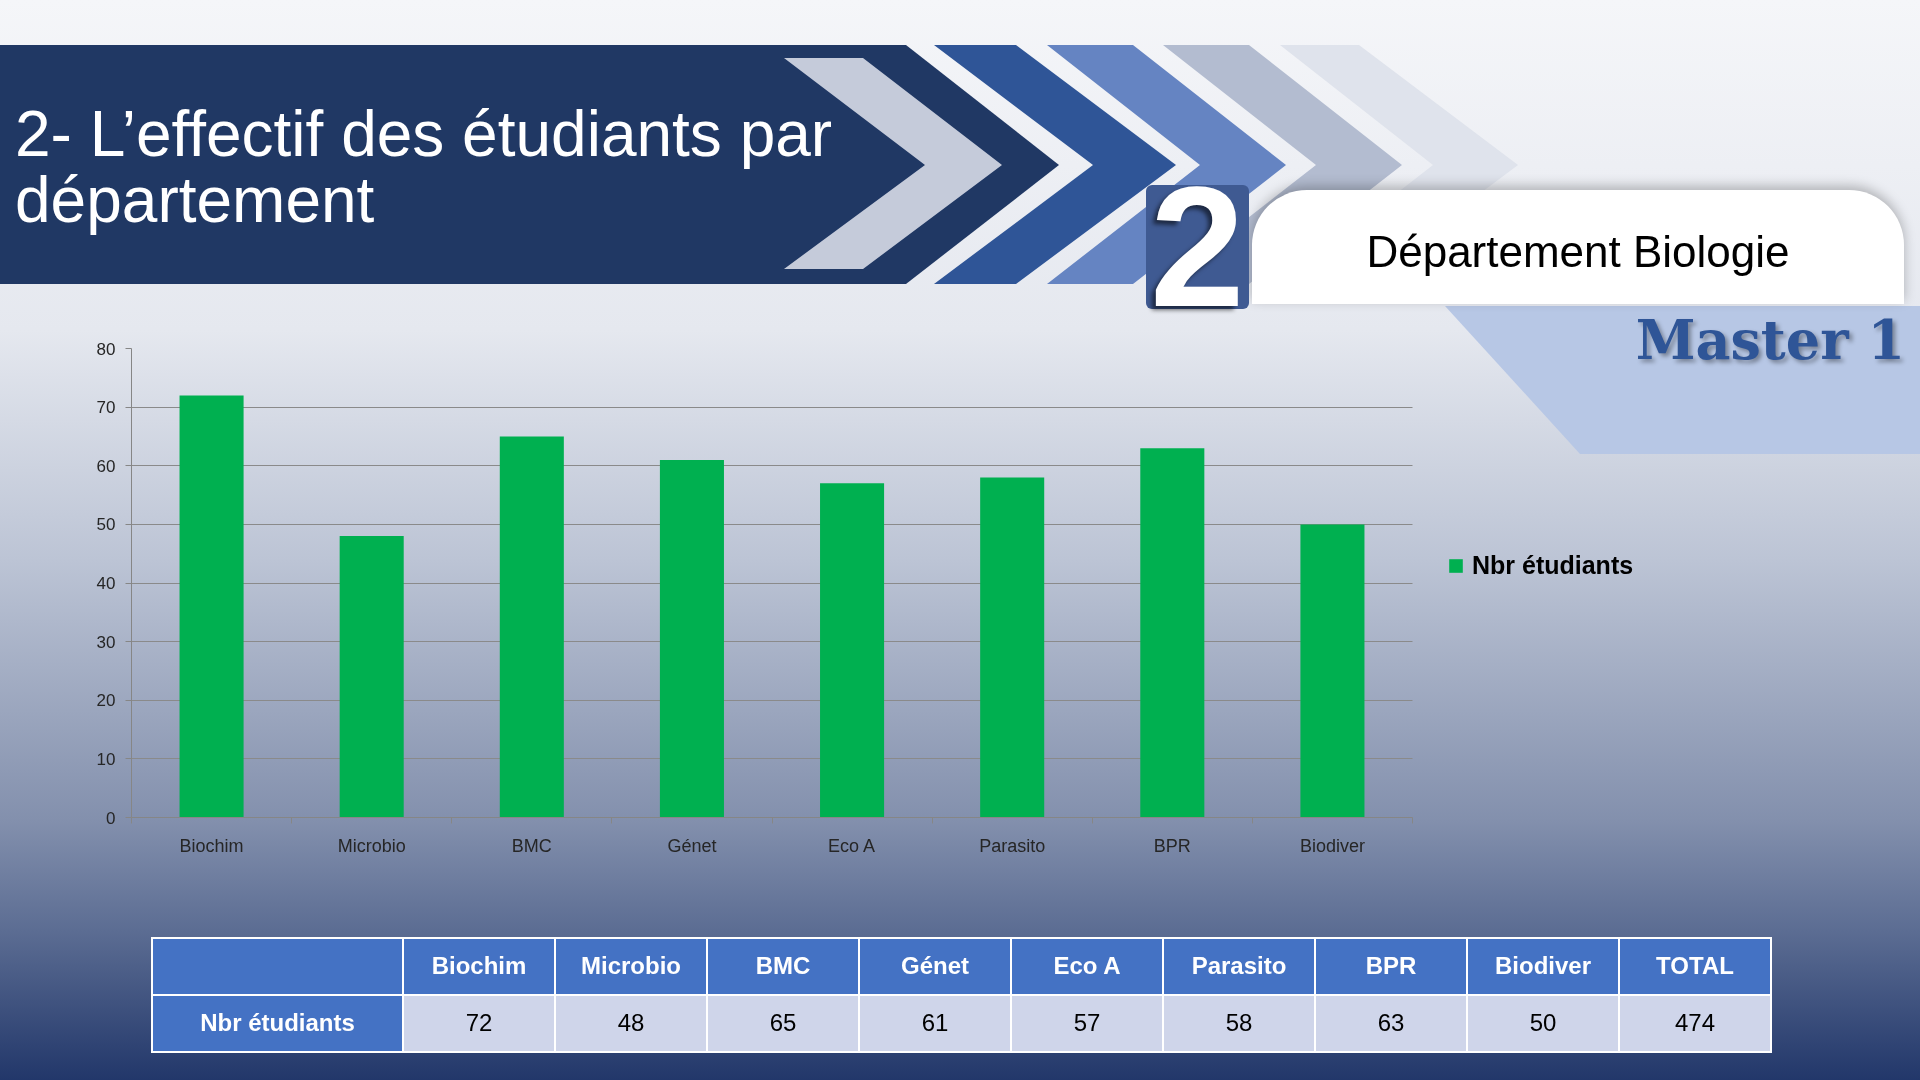  What do you see at coordinates (934, 966) in the screenshot?
I see `category-label: Génet` at bounding box center [934, 966].